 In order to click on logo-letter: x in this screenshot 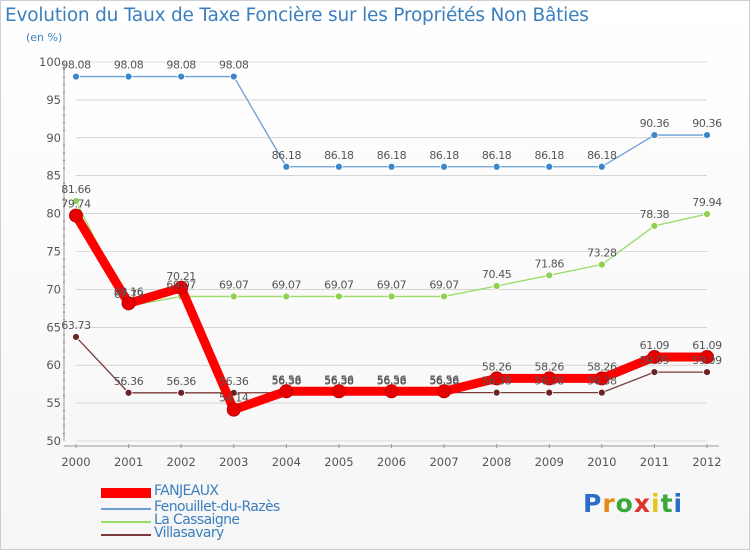, I will do `click(642, 503)`.